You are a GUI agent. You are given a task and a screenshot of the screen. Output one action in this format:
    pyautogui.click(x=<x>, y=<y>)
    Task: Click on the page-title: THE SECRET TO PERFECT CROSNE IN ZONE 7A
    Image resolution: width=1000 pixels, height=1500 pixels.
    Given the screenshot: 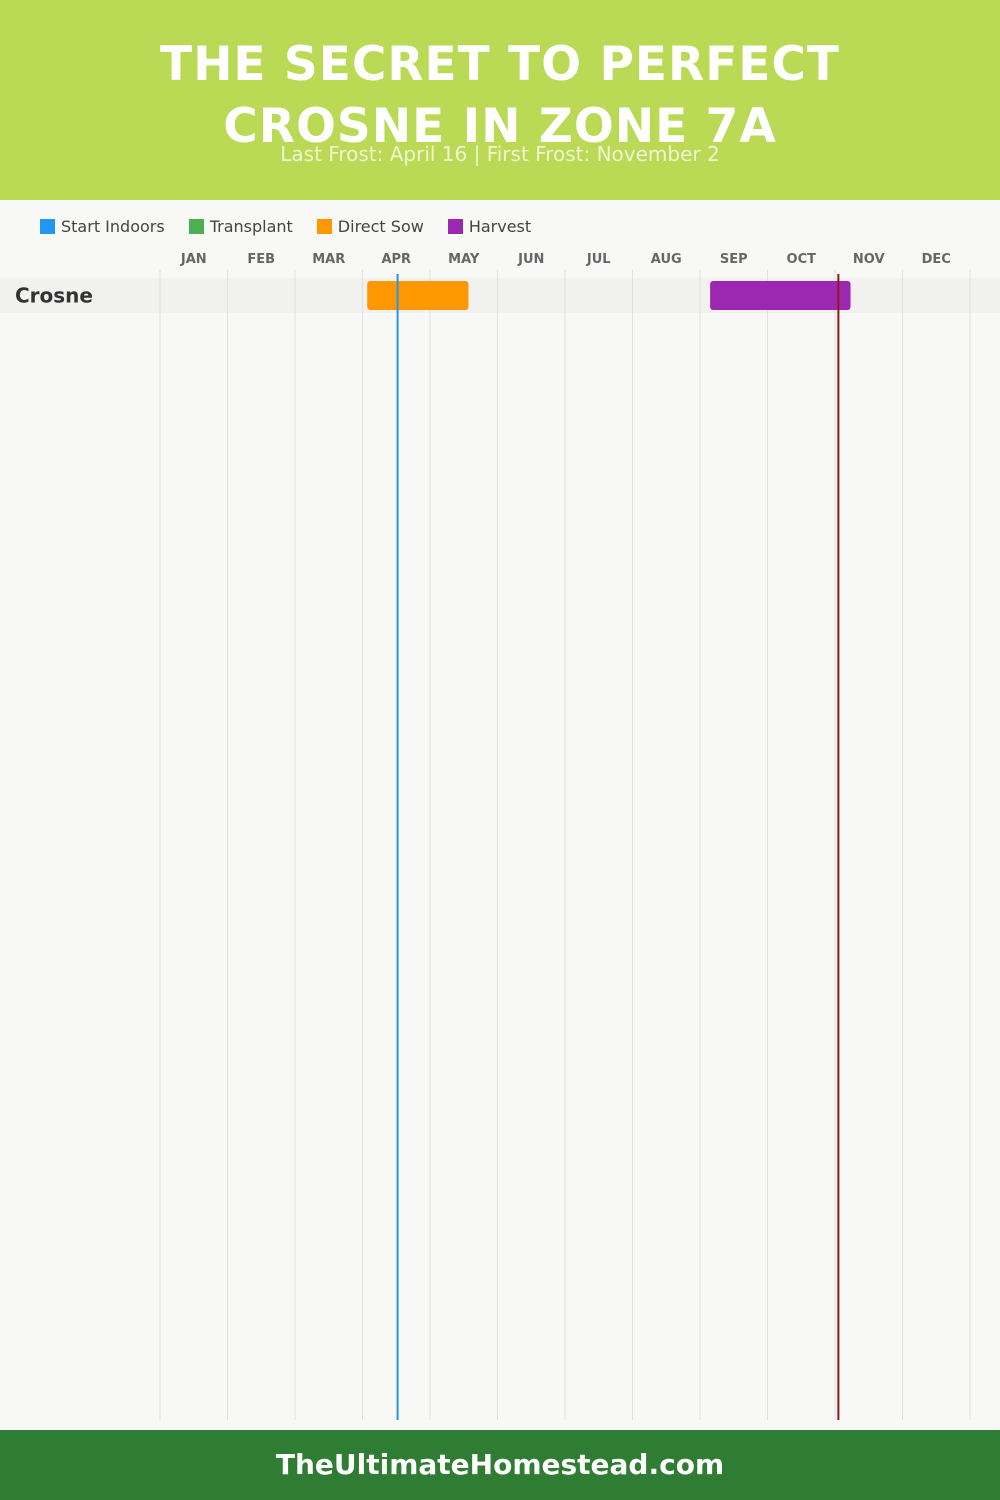 What is the action you would take?
    pyautogui.click(x=500, y=96)
    